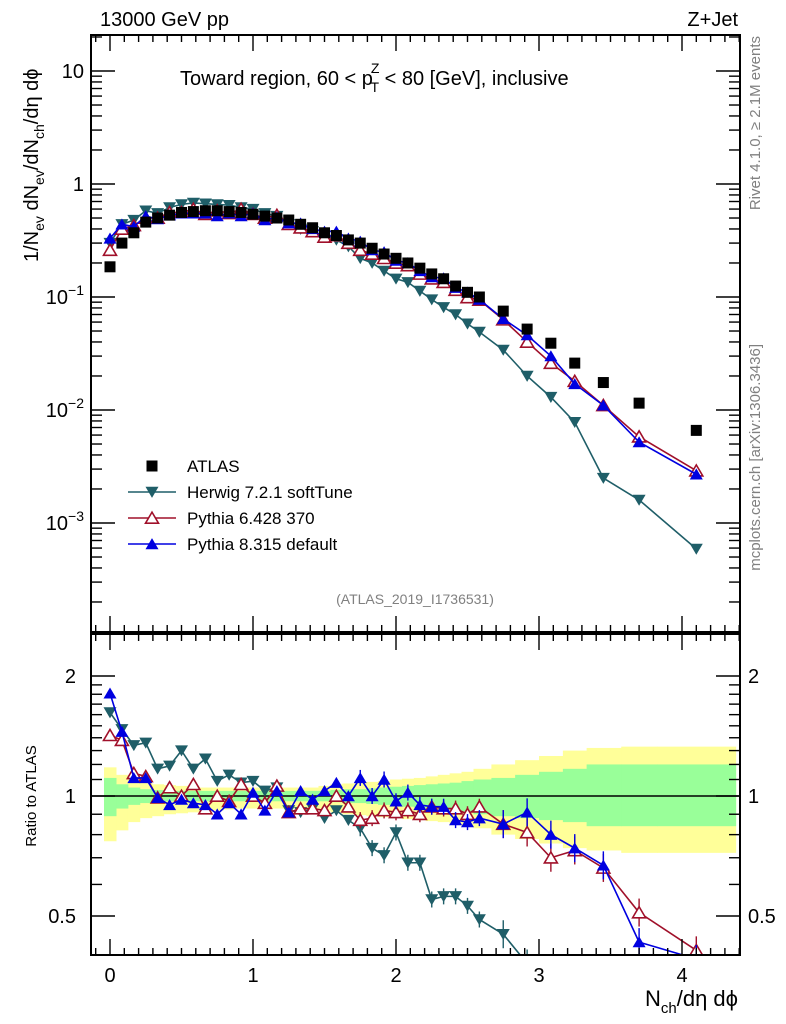 This screenshot has height=1024, width=786. I want to click on y-tick-label: 10⁻², so click(65, 408).